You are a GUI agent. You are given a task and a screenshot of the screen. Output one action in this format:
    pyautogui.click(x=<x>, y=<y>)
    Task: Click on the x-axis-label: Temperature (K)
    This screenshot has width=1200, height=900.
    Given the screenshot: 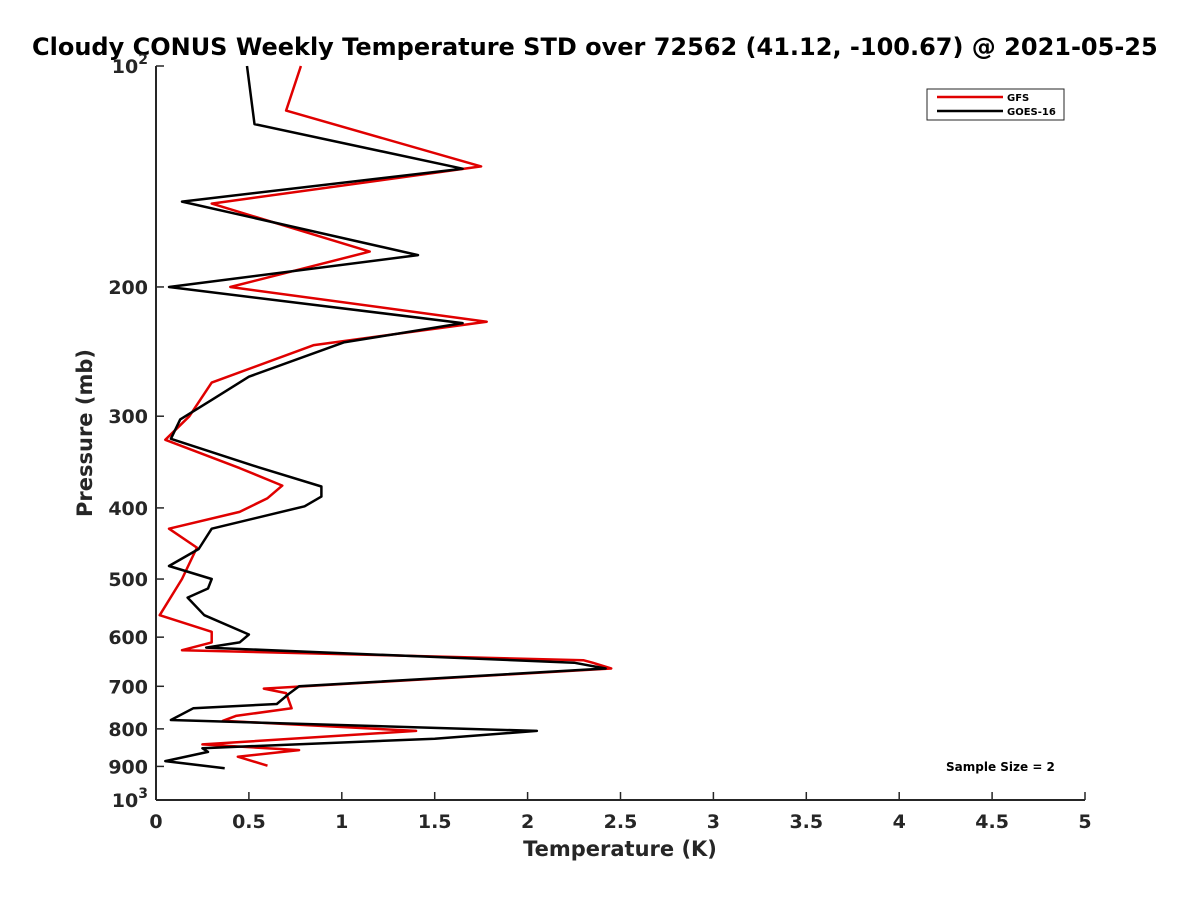 What is the action you would take?
    pyautogui.click(x=620, y=849)
    